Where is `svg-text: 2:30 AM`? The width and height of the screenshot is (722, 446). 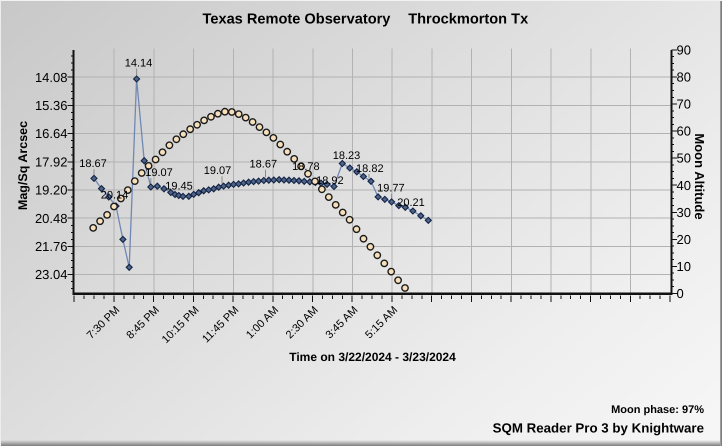
svg-text: 2:30 AM is located at coordinates (302, 322).